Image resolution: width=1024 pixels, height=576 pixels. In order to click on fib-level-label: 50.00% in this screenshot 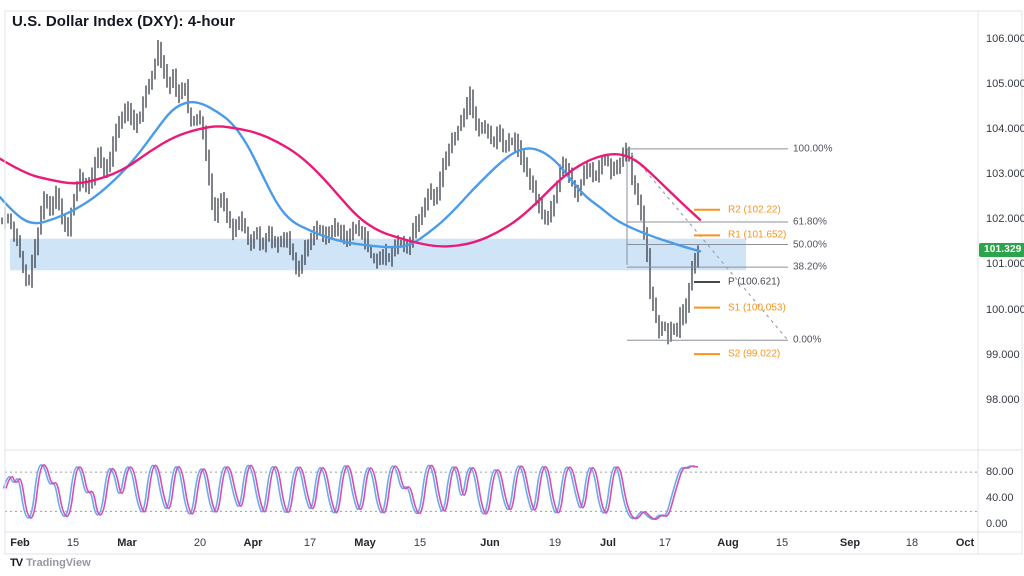, I will do `click(810, 245)`.